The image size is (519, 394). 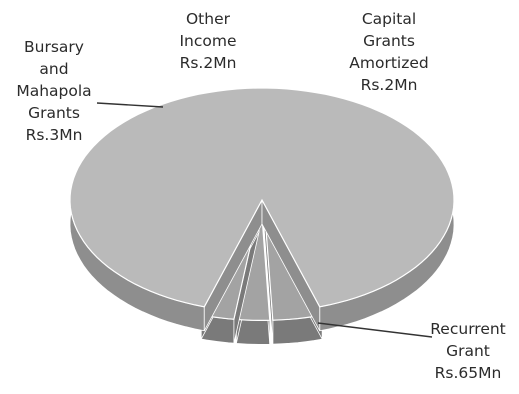 I want to click on slice-label-other-income: Other Income Rs.2Mn, so click(x=208, y=41).